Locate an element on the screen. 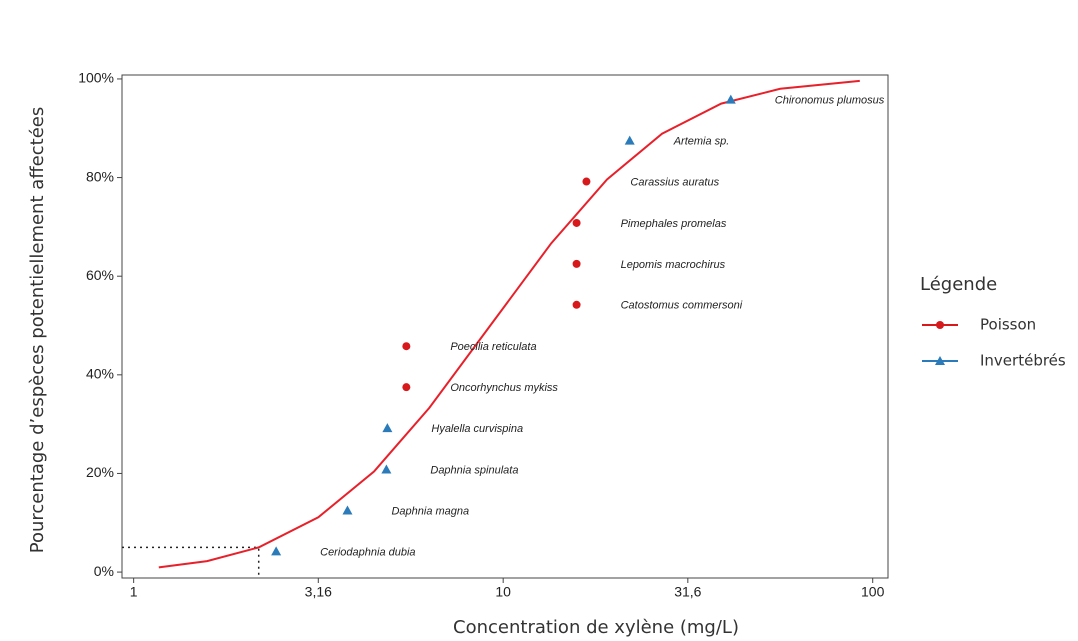 This screenshot has height=641, width=1078. point-label: Poecilia reticulata is located at coordinates (493, 347).